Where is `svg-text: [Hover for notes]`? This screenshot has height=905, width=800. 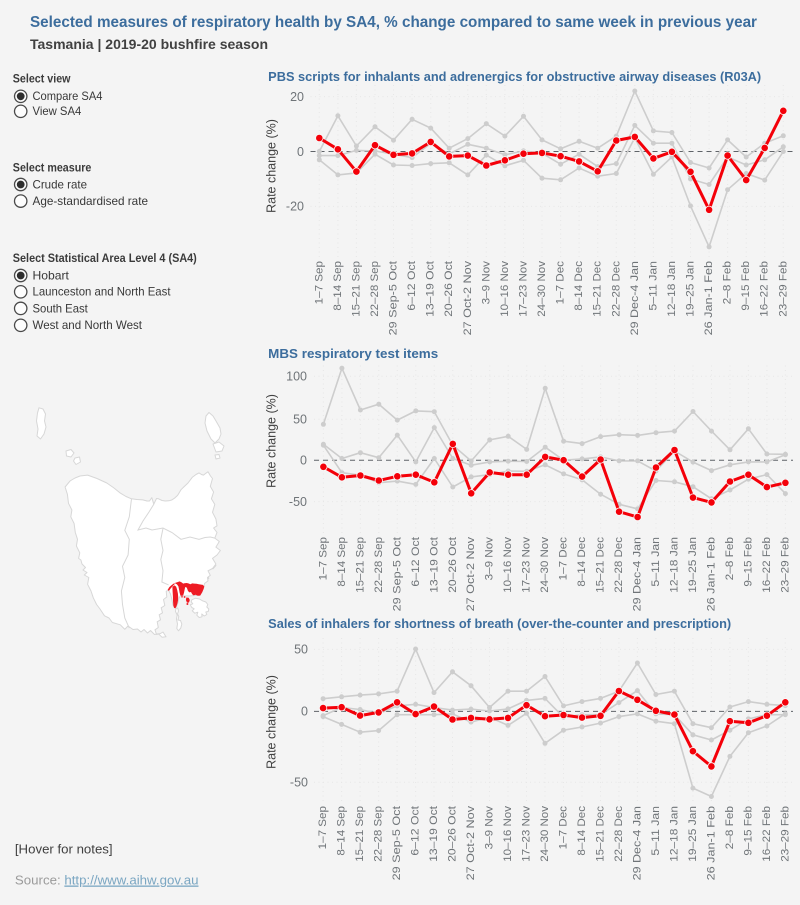
svg-text: [Hover for notes] is located at coordinates (64, 850).